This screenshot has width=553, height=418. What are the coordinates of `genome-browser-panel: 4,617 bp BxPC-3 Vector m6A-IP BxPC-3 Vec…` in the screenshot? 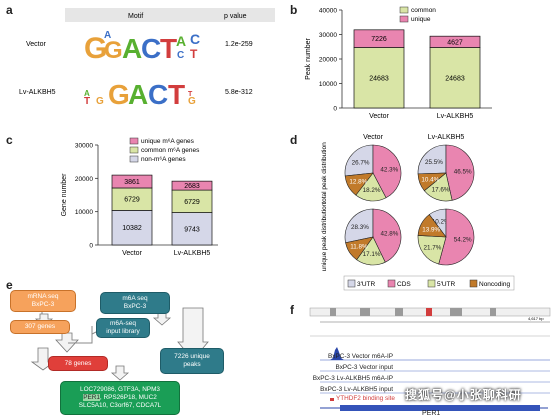 It's located at (426, 359).